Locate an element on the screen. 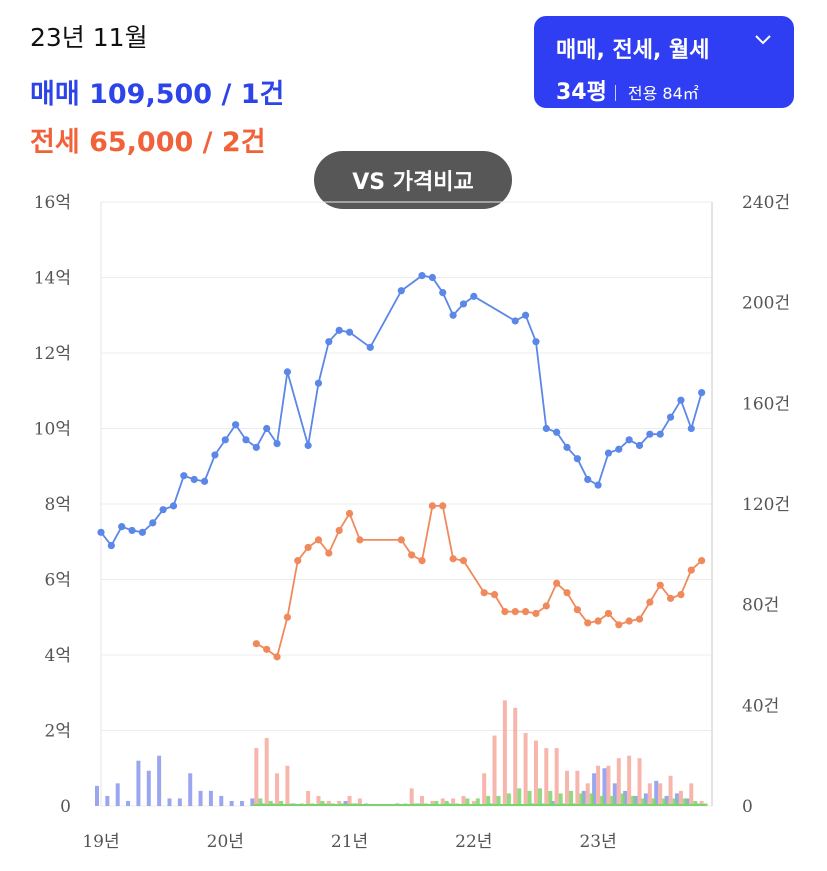  divider is located at coordinates (615, 93).